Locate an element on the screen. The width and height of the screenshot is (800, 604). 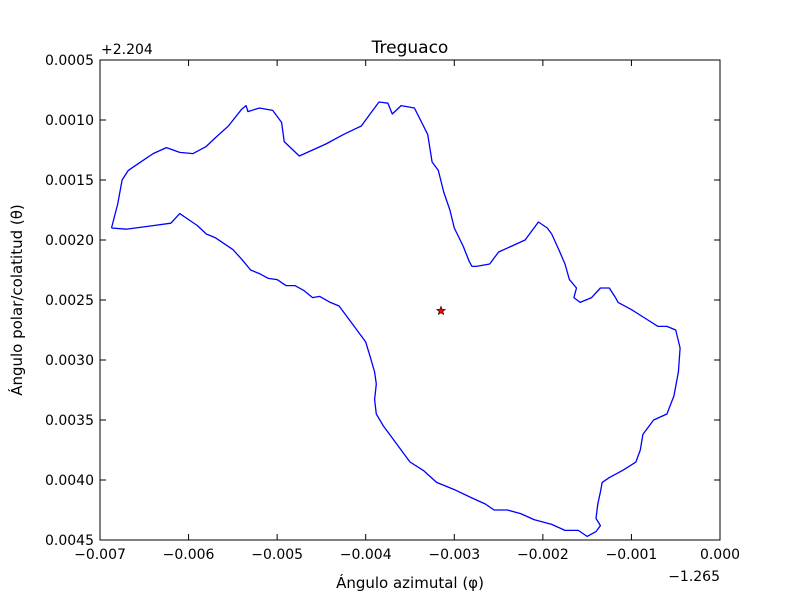
x-offset-label: −1.265 is located at coordinates (694, 577).